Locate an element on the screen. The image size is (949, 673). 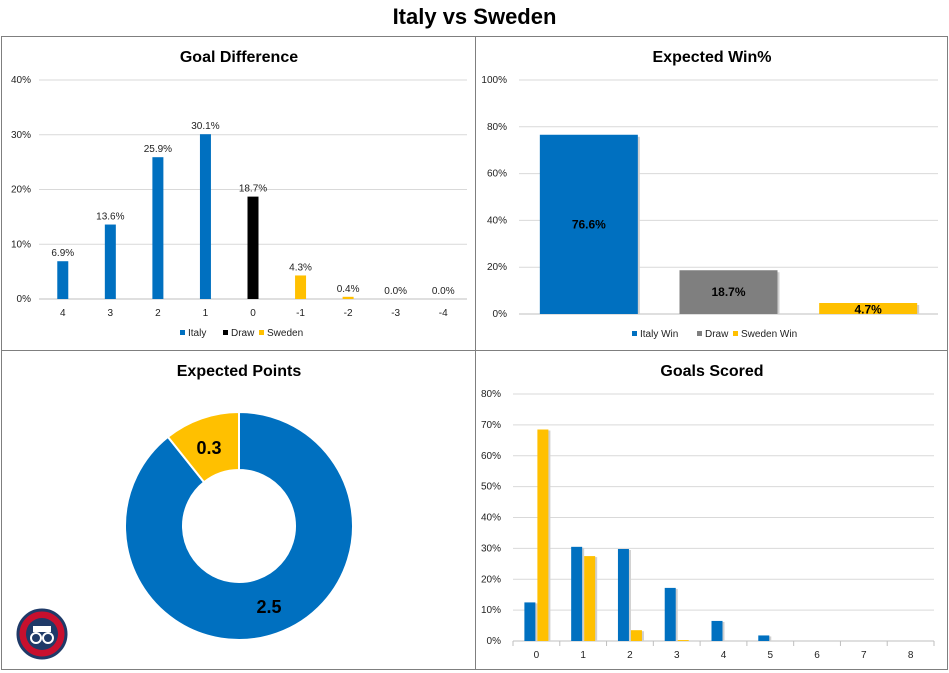
y-tick-label: 100% is located at coordinates (494, 80).